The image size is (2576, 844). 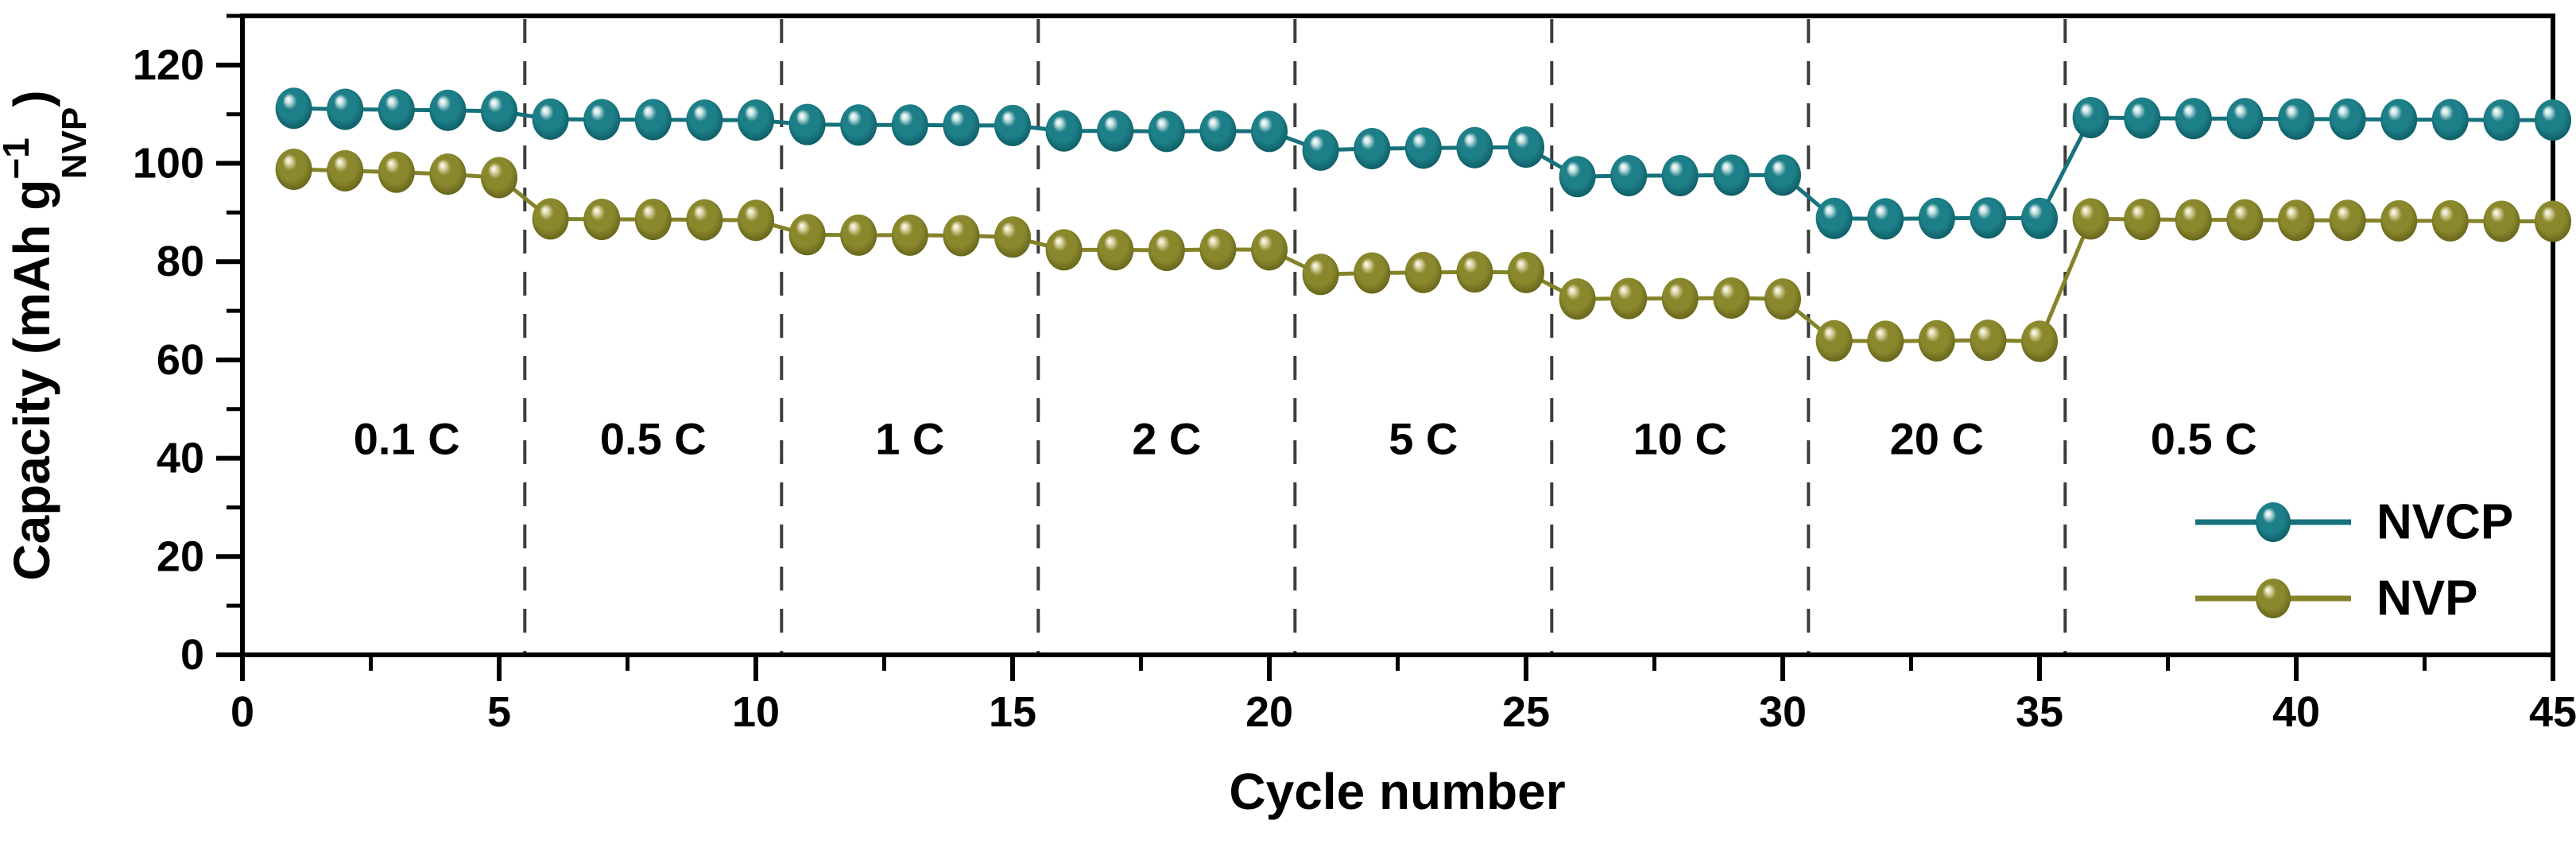 What do you see at coordinates (192, 655) in the screenshot?
I see `y-tick-label: 0` at bounding box center [192, 655].